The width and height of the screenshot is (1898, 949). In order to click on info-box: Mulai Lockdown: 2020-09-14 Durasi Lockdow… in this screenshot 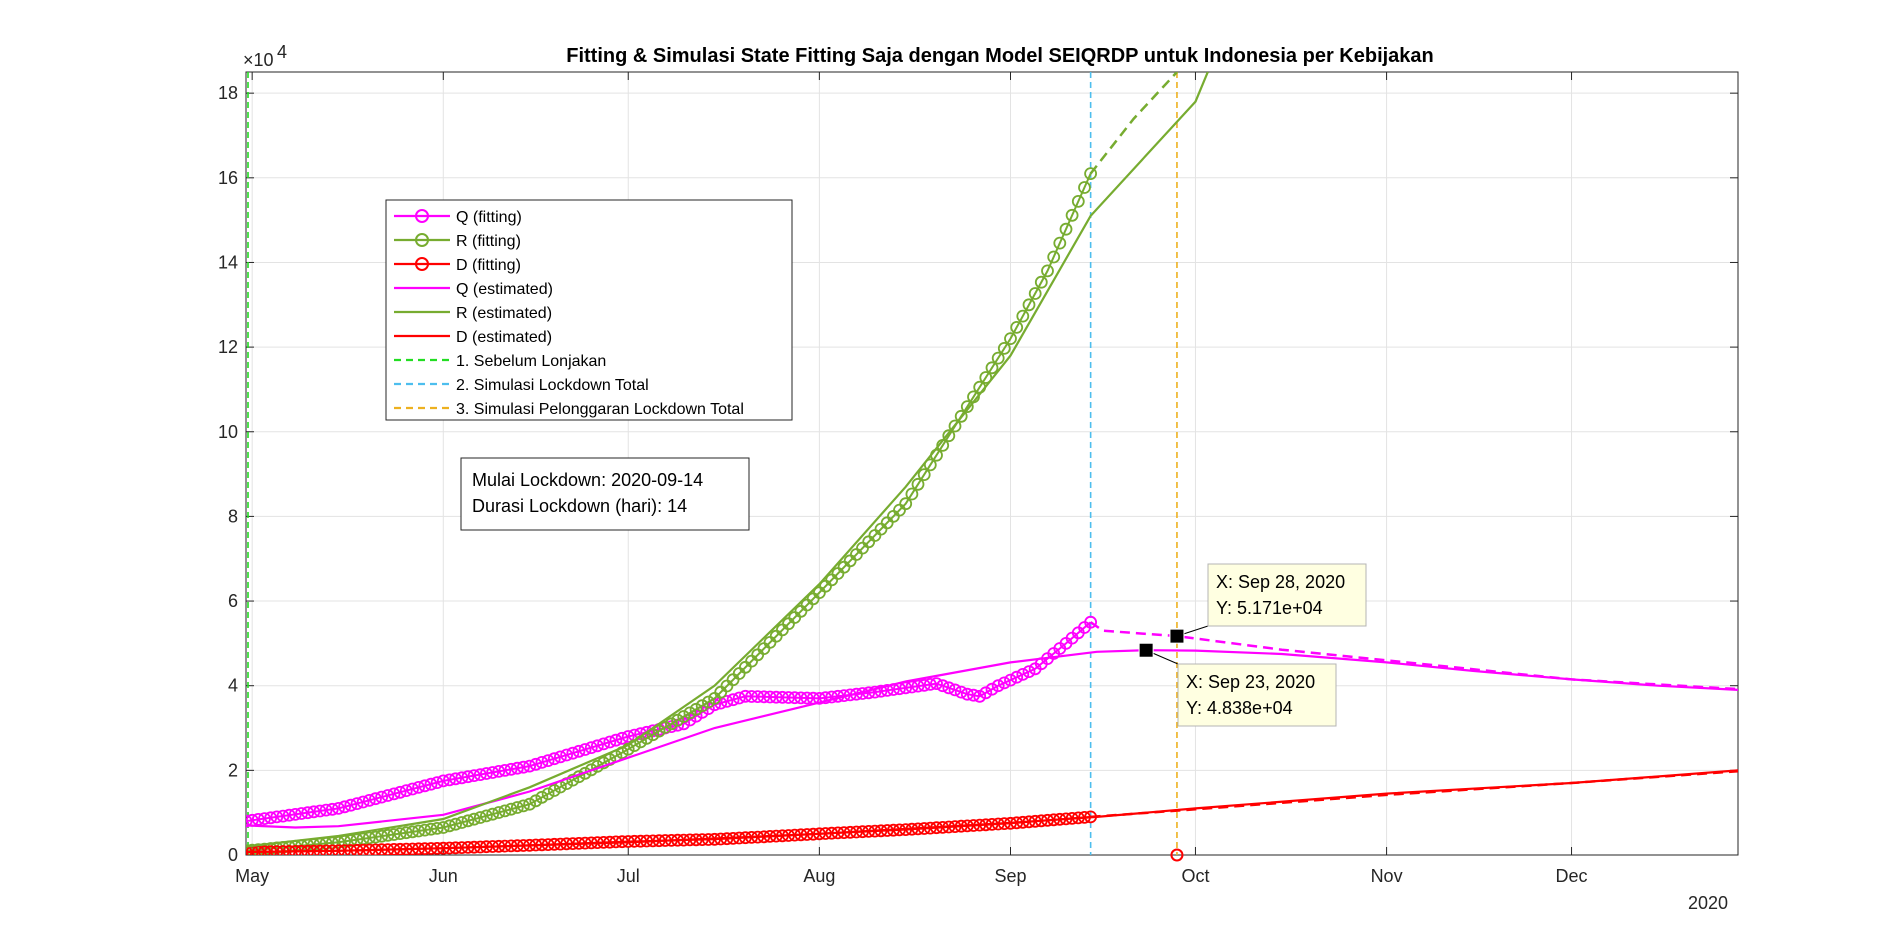, I will do `click(605, 494)`.